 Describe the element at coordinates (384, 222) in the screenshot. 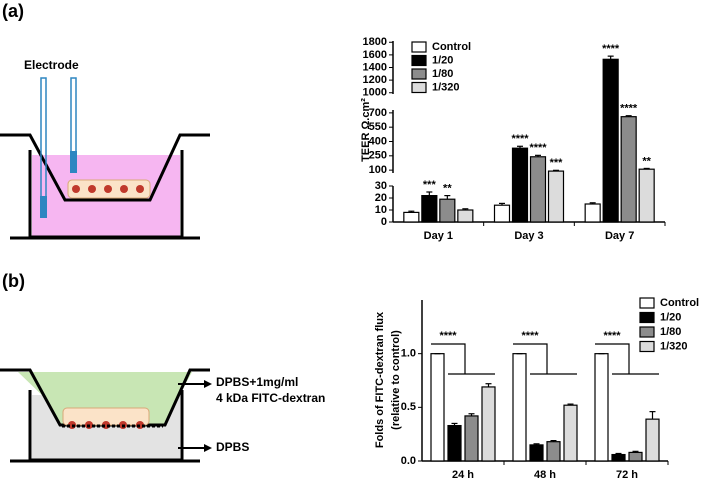

I see `y-tick-label: 0` at that location.